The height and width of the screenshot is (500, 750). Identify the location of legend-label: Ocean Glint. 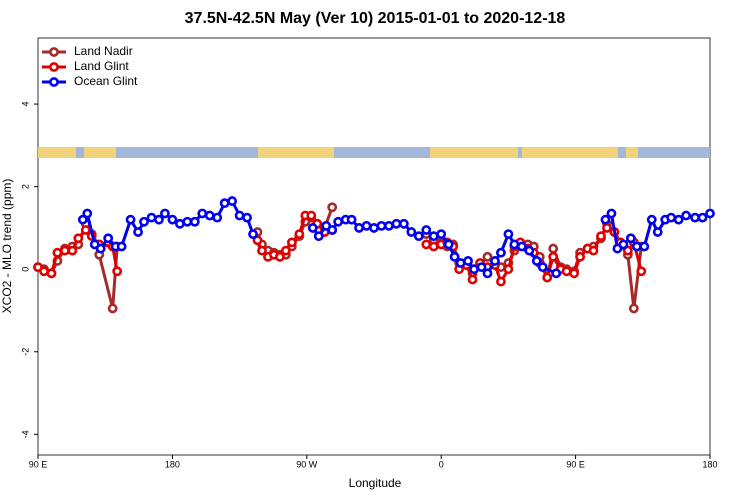
(106, 81).